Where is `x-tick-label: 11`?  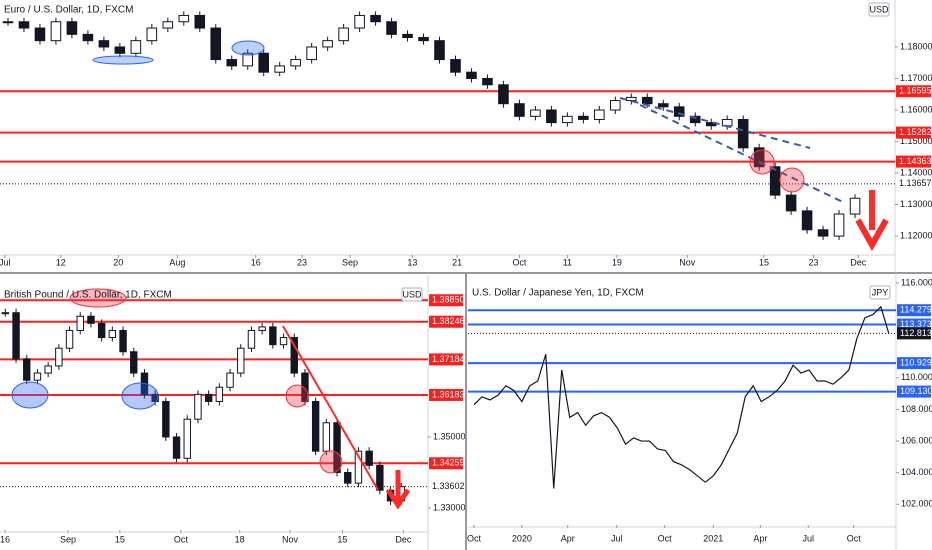 x-tick-label: 11 is located at coordinates (567, 262).